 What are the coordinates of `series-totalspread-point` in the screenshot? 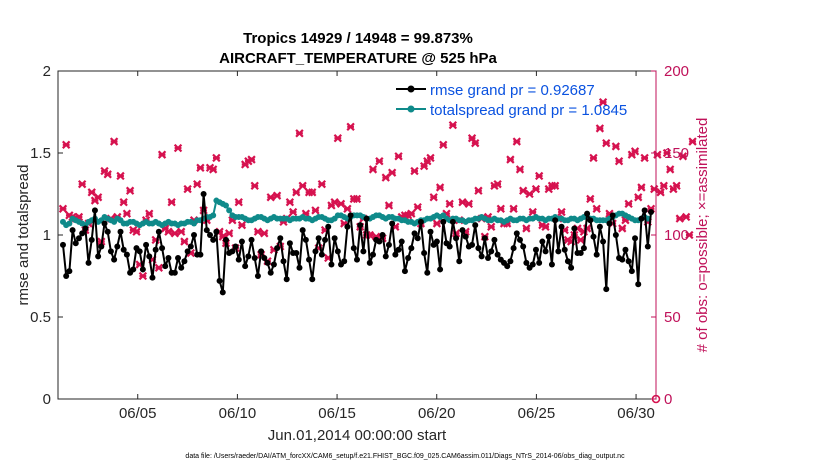 It's located at (225, 205).